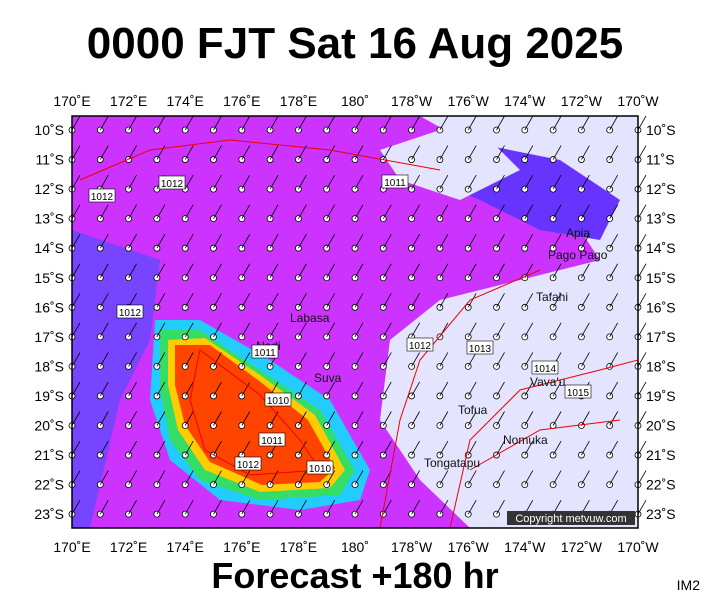  Describe the element at coordinates (71, 101) in the screenshot. I see `longitude-label: 170˚E` at that location.